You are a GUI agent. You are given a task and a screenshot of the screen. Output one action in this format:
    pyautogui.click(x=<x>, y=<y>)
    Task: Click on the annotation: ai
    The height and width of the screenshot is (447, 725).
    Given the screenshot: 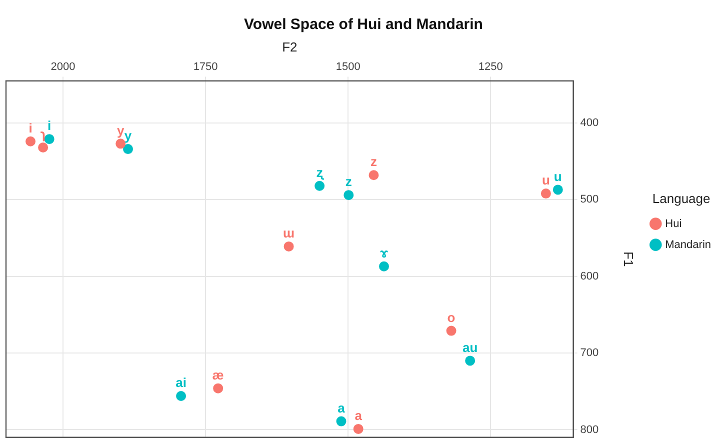 What is the action you would take?
    pyautogui.click(x=181, y=382)
    